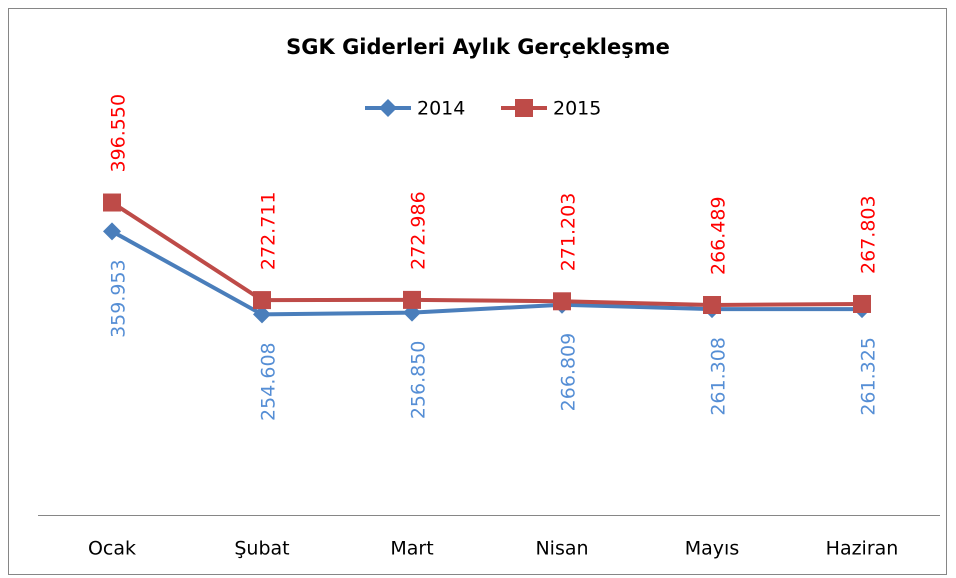  What do you see at coordinates (119, 298) in the screenshot?
I see `data-label: 359.953` at bounding box center [119, 298].